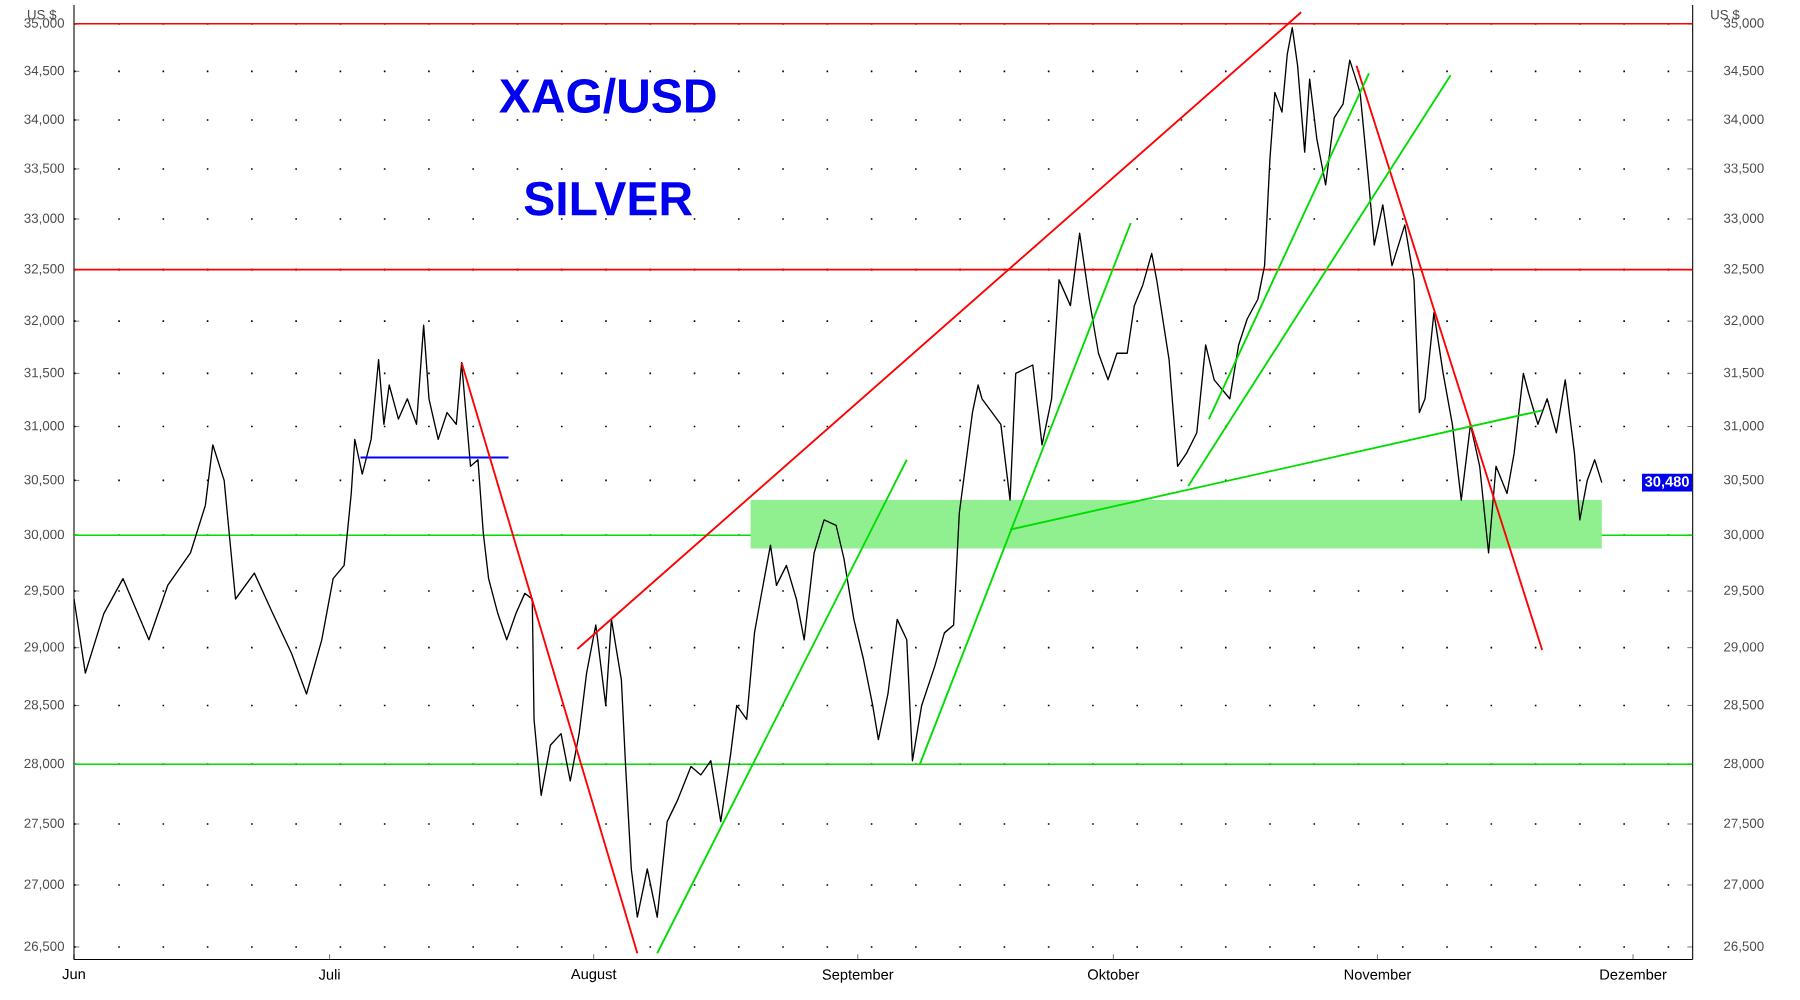 The width and height of the screenshot is (1800, 1000). I want to click on text: XAG/USD, so click(607, 95).